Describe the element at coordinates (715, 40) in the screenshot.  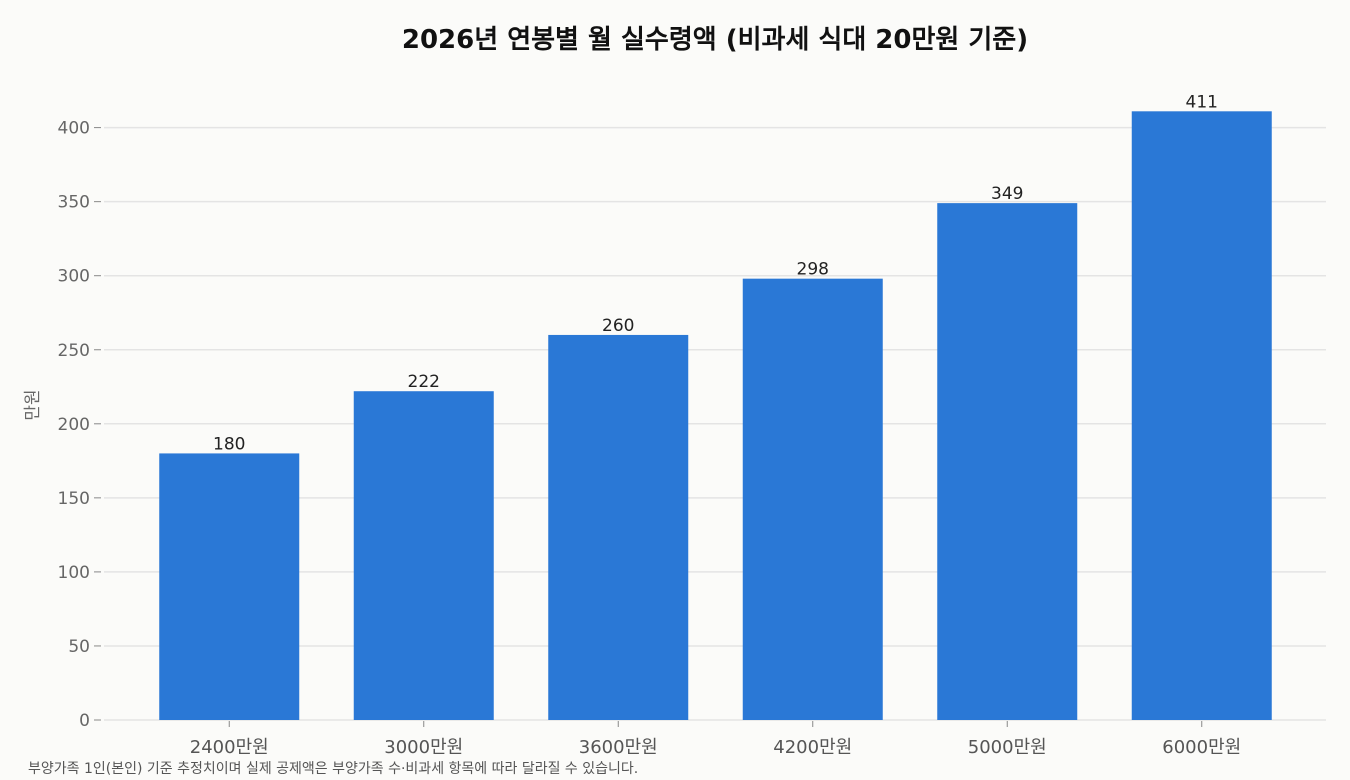
I see `chart-title: 2026년 연봉별 월 실수령액 (비과세 식대 20만원 기준)` at that location.